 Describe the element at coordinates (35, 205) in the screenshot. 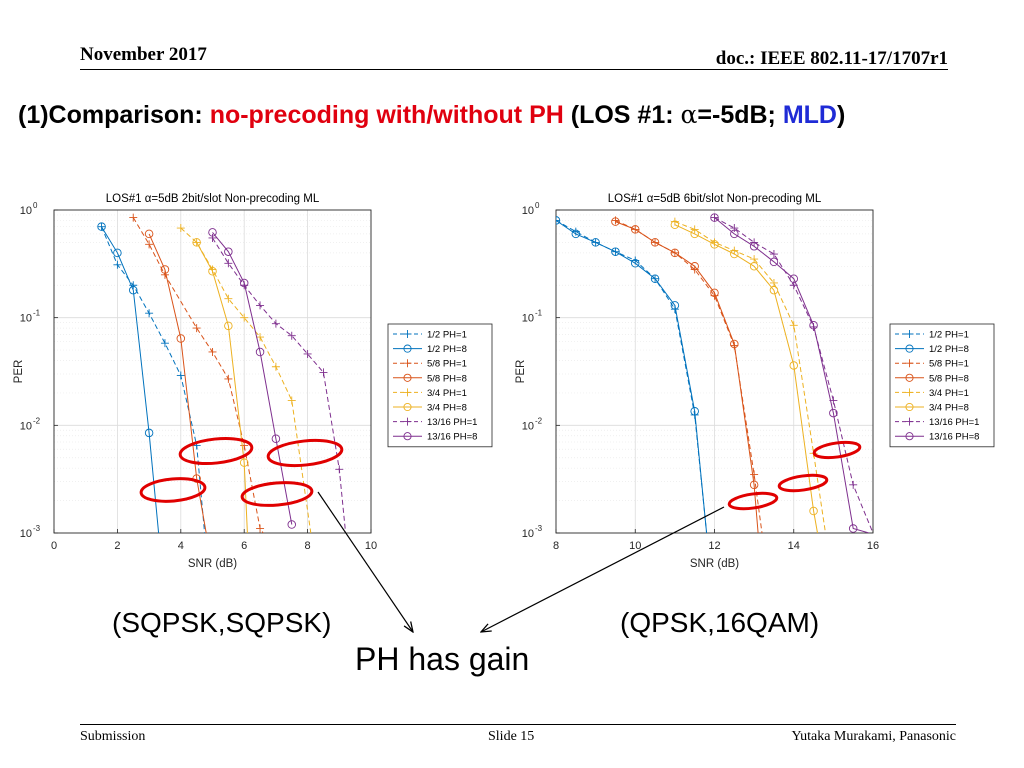

I see `y-tick-exponent: 0` at that location.